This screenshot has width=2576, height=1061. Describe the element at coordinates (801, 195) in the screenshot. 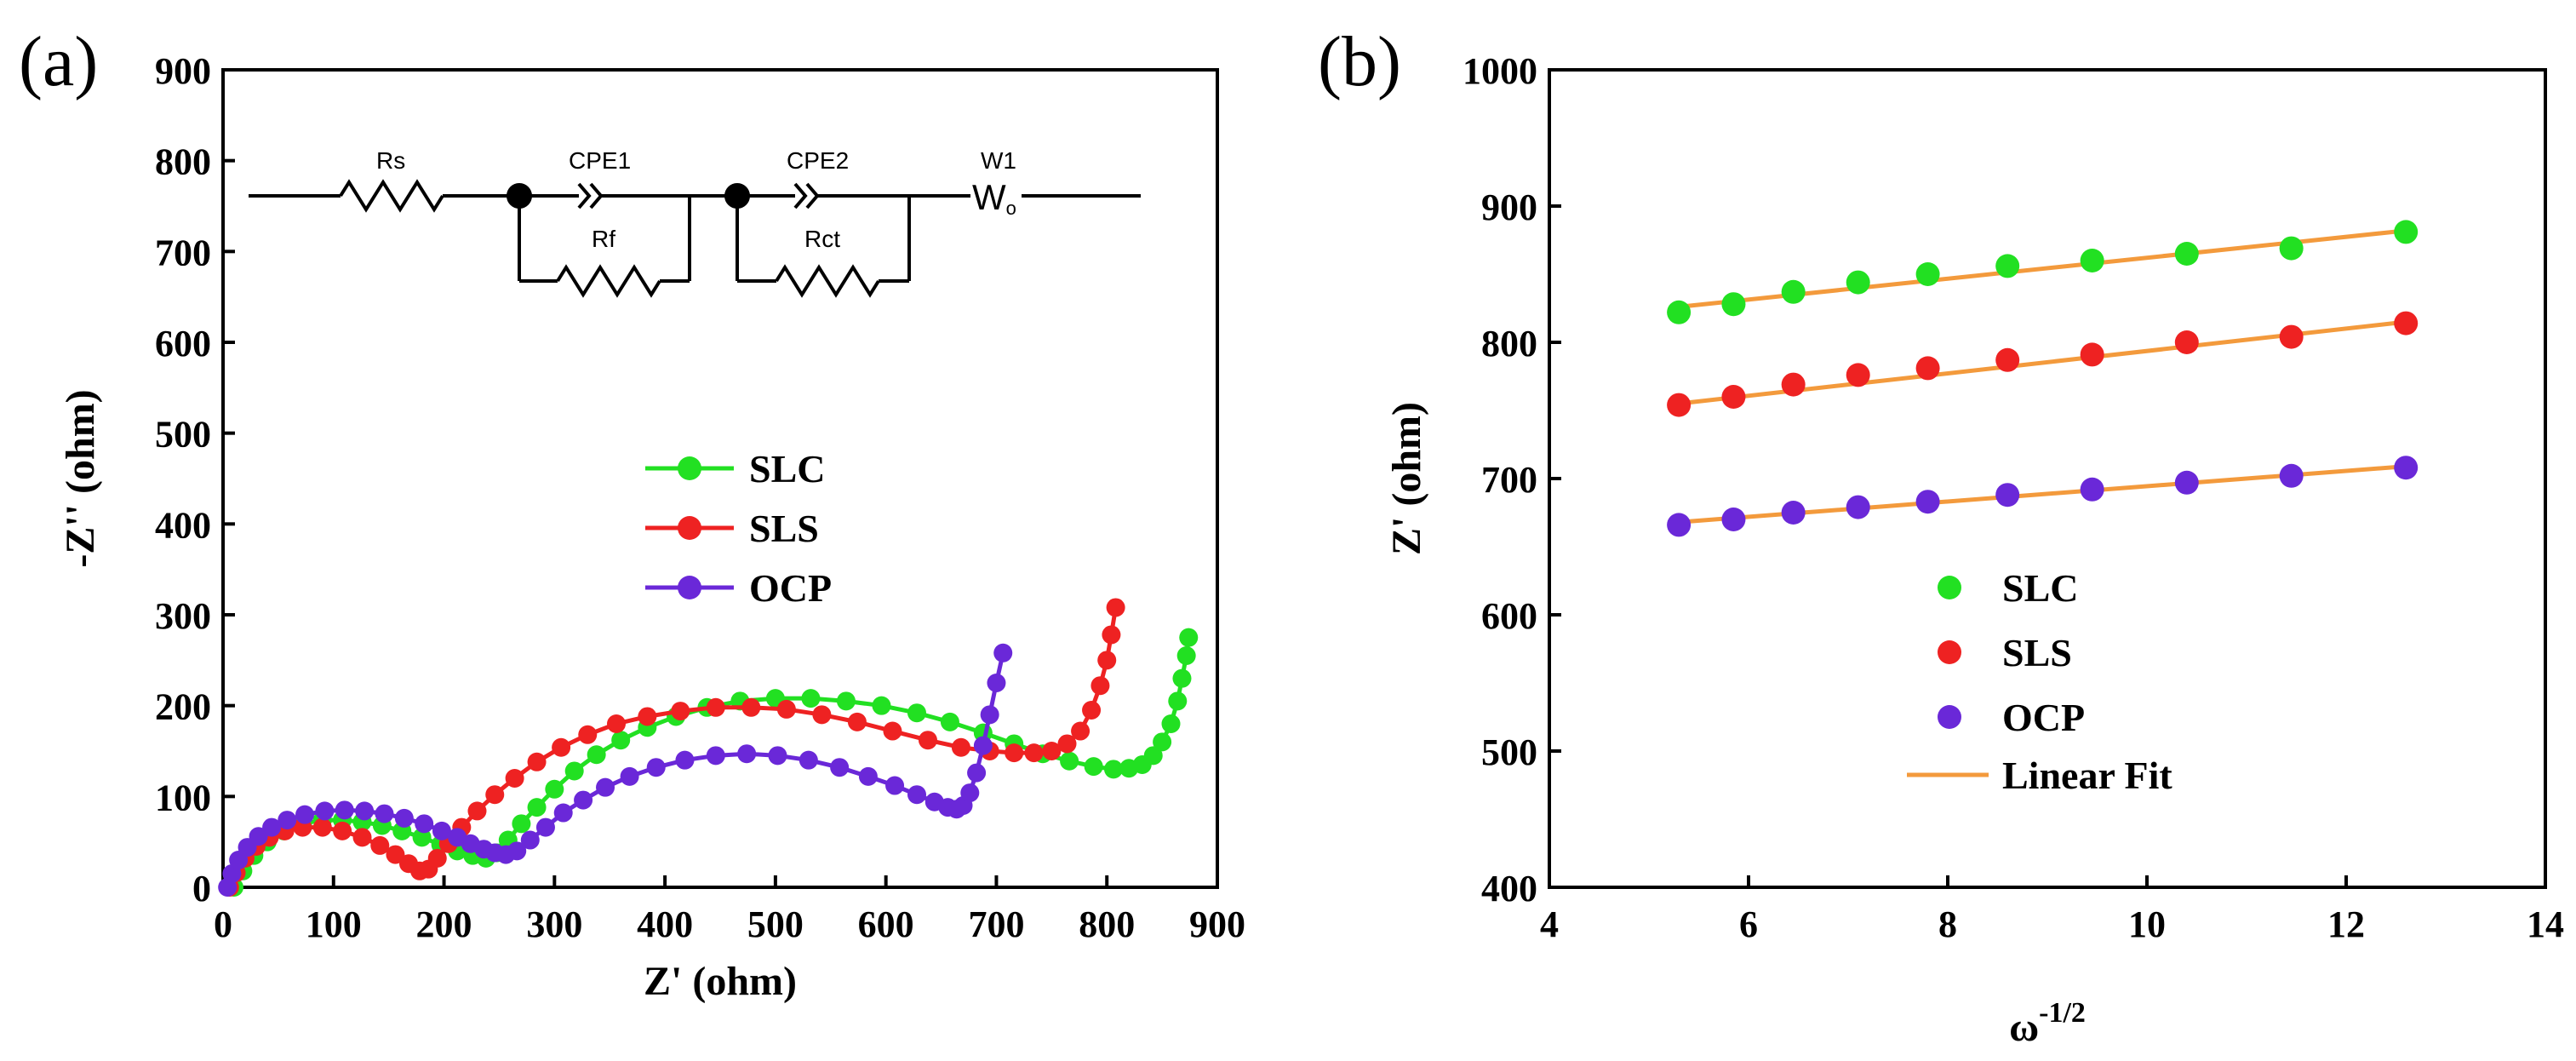

I see `cpe2-symbol` at that location.